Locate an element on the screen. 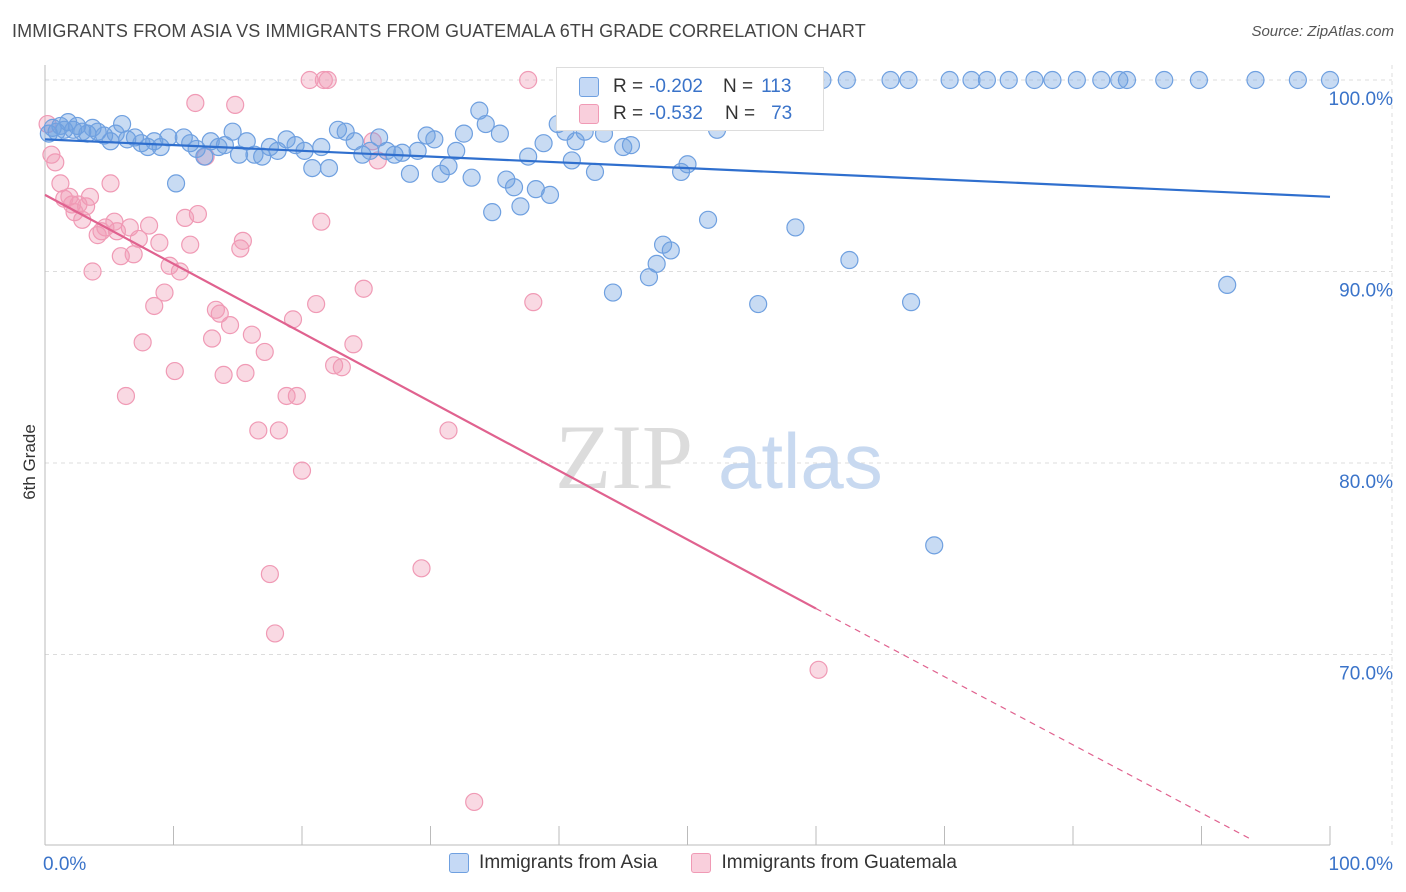  y-tick-label: 80.0% is located at coordinates (1366, 482).